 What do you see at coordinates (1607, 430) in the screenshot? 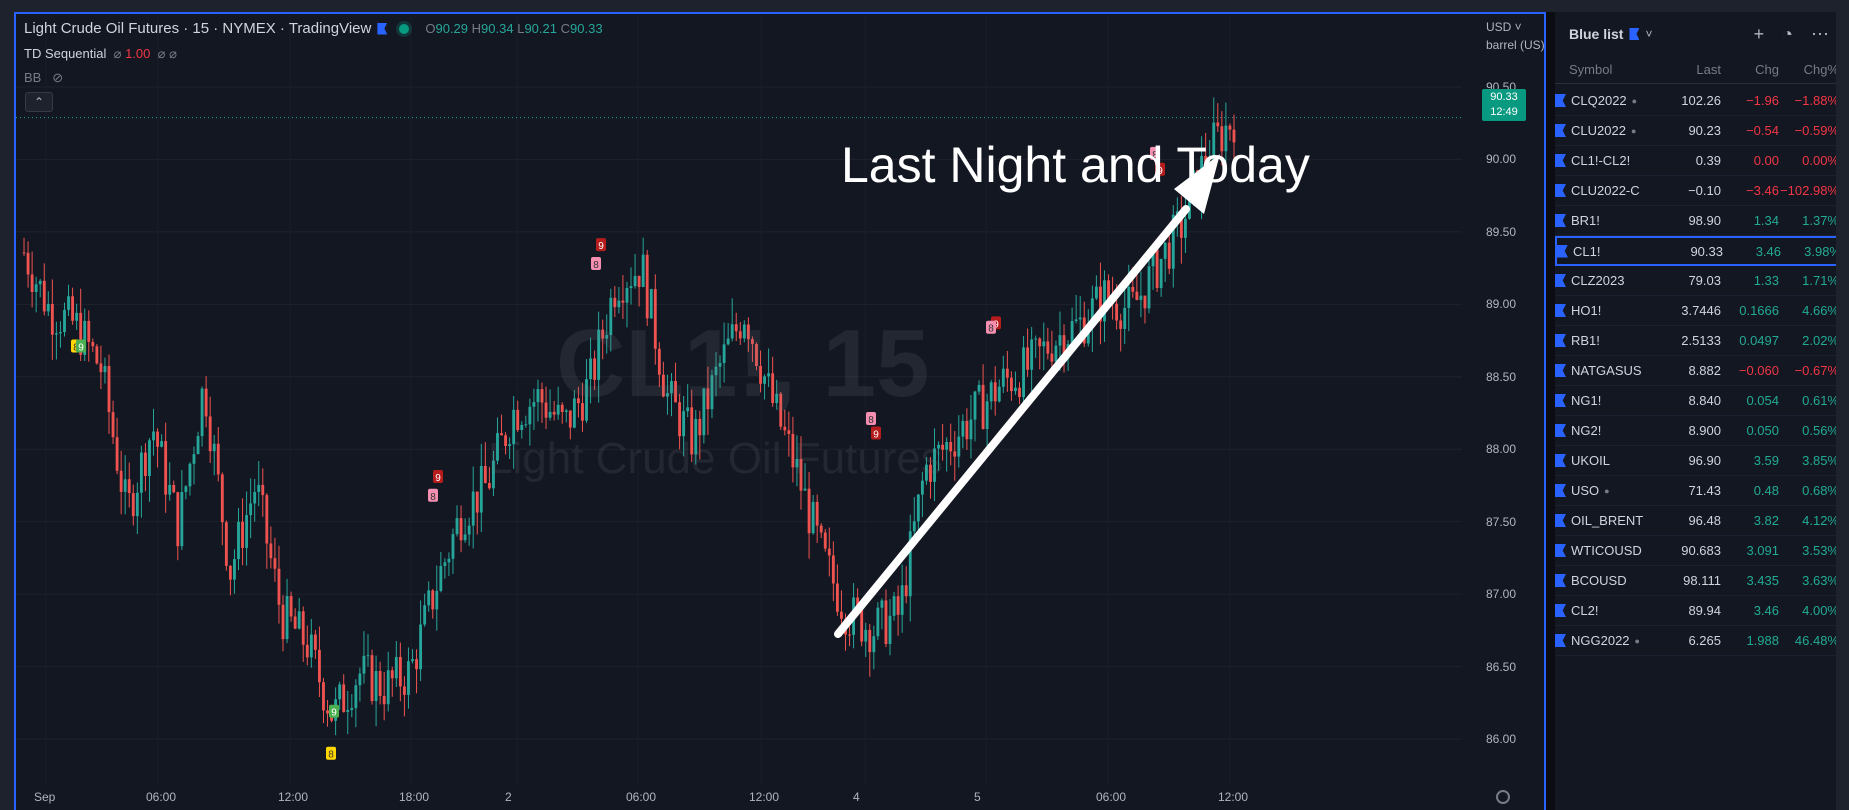
I see `symbol-cell: NG2!` at bounding box center [1607, 430].